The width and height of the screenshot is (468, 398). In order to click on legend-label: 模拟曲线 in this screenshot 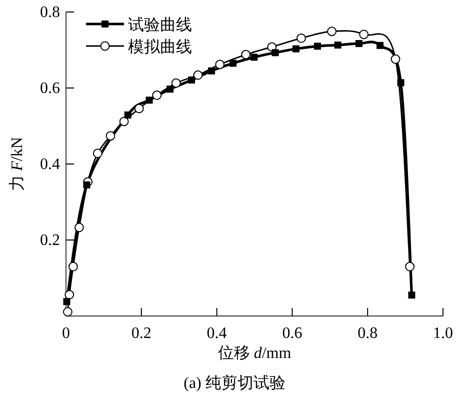, I will do `click(160, 47)`.